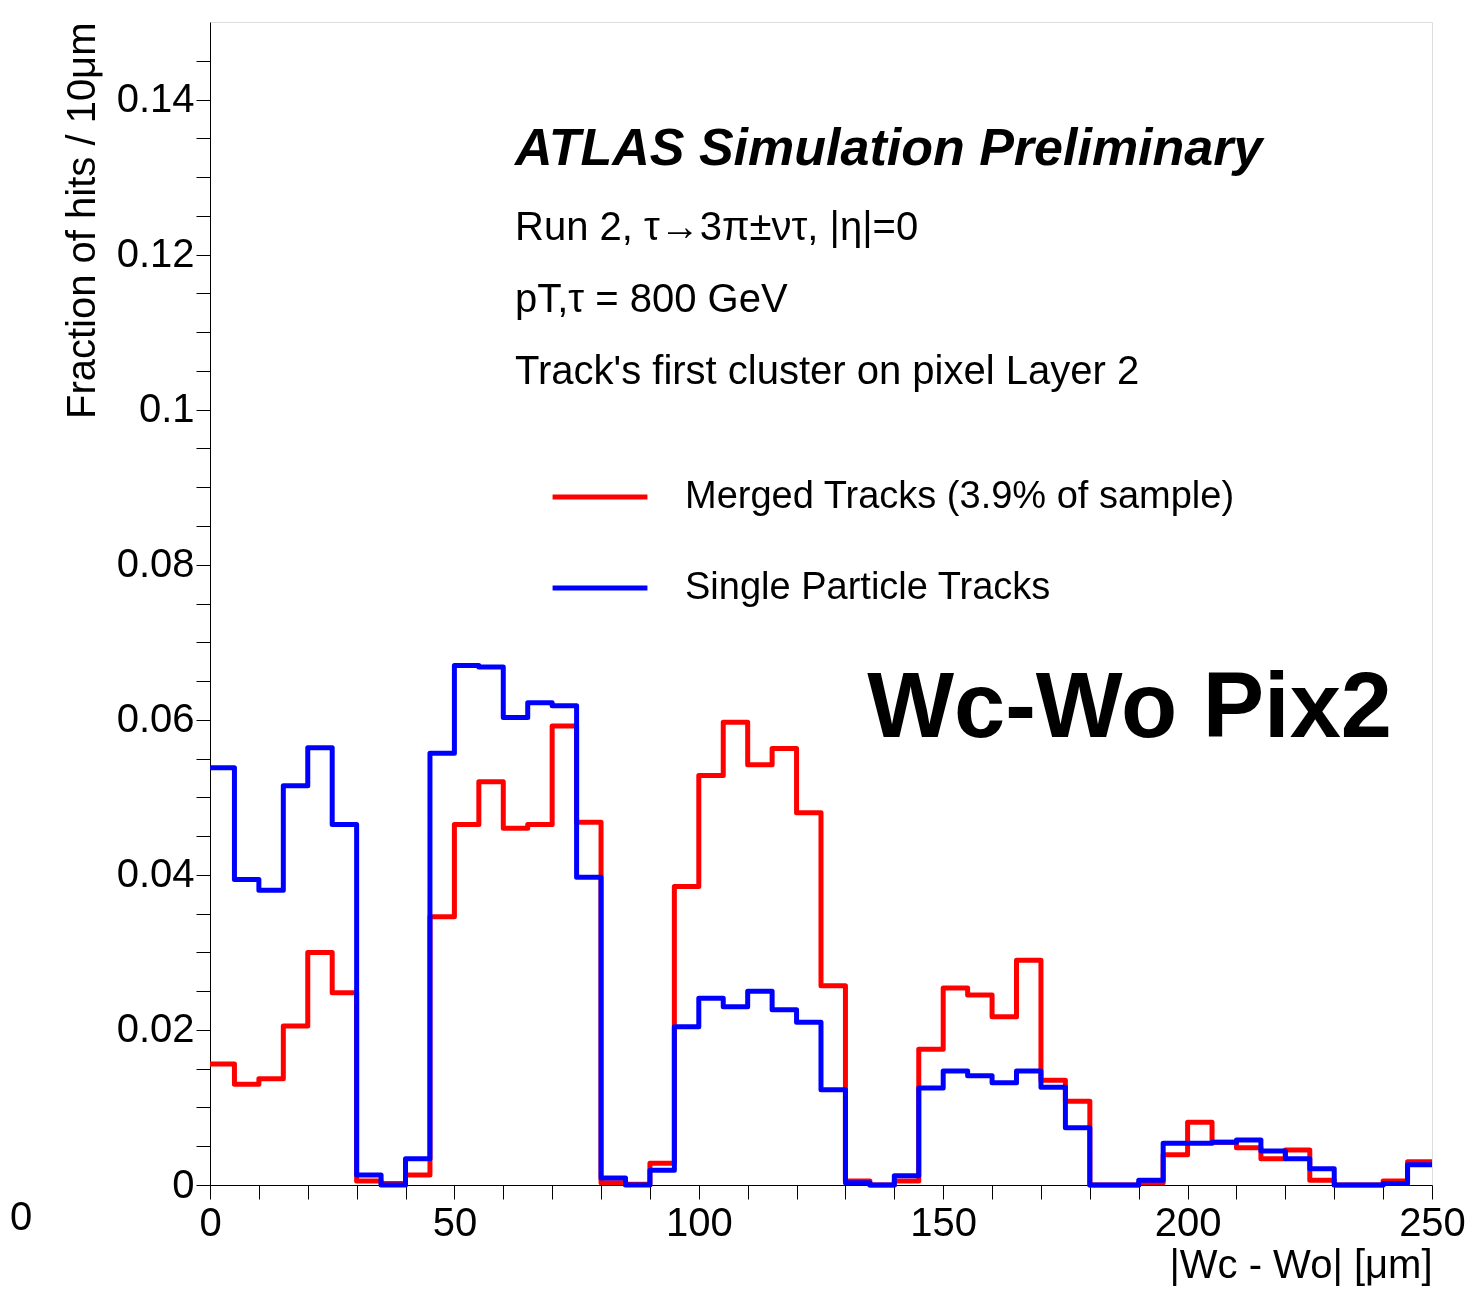  I want to click on x-tick-label: 100, so click(699, 1221).